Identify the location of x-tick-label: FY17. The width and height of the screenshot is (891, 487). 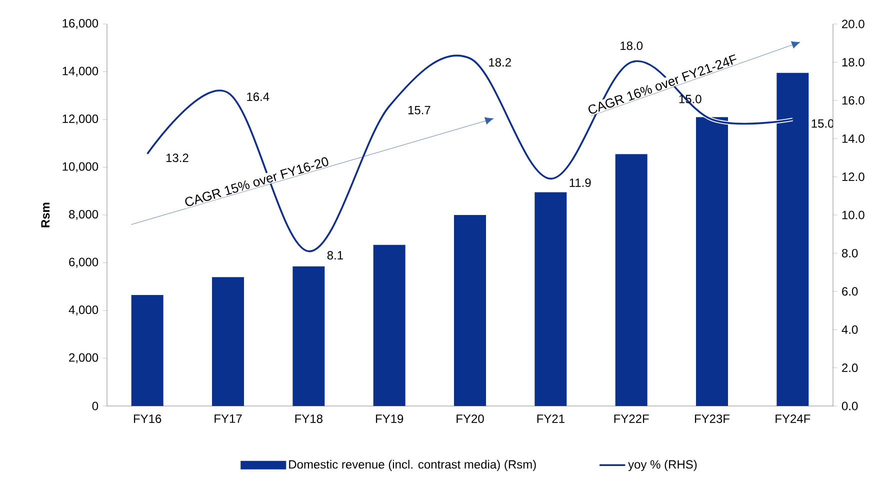
(228, 418).